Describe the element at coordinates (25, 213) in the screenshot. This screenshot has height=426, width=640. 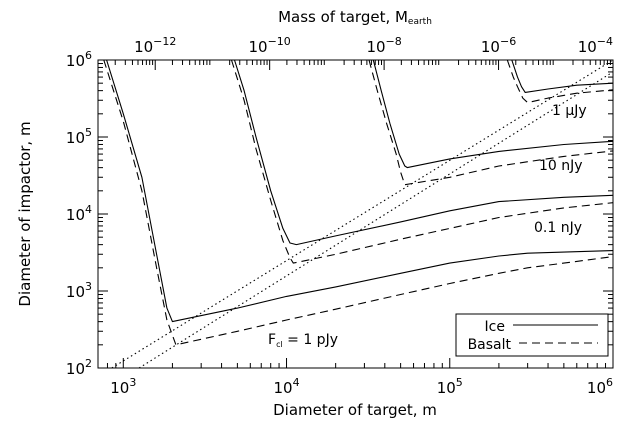
I see `y-axis-title: Diameter of impactor, m` at that location.